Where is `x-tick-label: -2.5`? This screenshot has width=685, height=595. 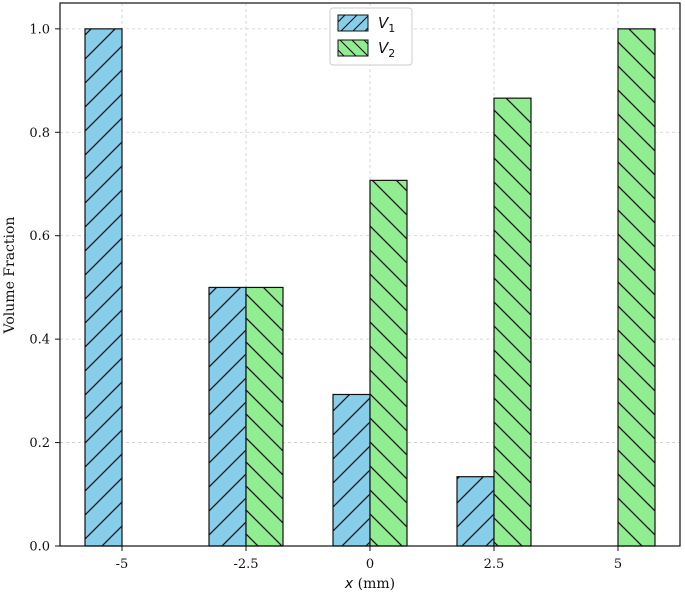 x-tick-label: -2.5 is located at coordinates (245, 564).